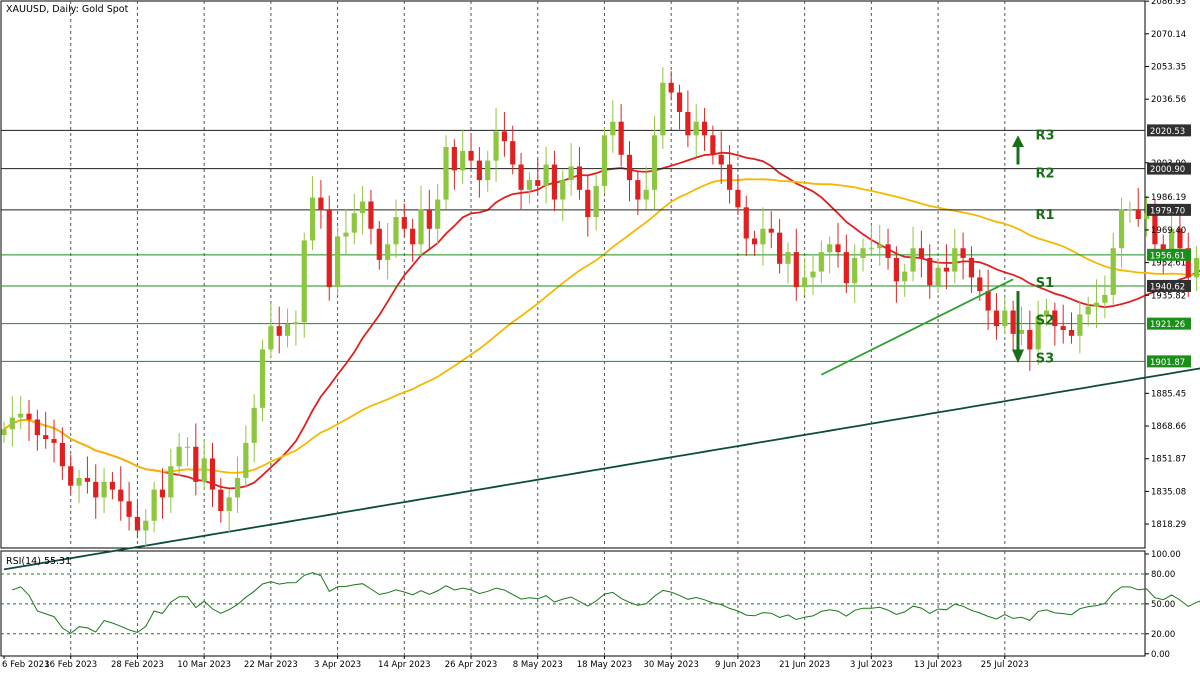  What do you see at coordinates (38, 561) in the screenshot?
I see `rsi-label: RSI(14) 55.31` at bounding box center [38, 561].